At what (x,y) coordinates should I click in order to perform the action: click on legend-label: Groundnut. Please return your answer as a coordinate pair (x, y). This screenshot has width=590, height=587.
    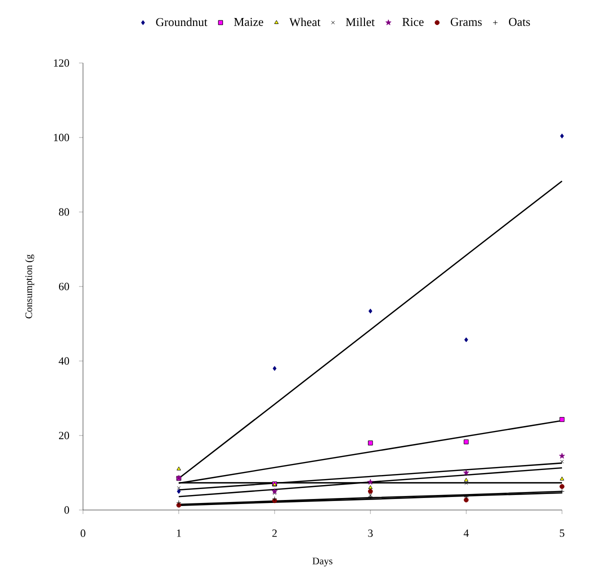
    Looking at the image, I should click on (182, 22).